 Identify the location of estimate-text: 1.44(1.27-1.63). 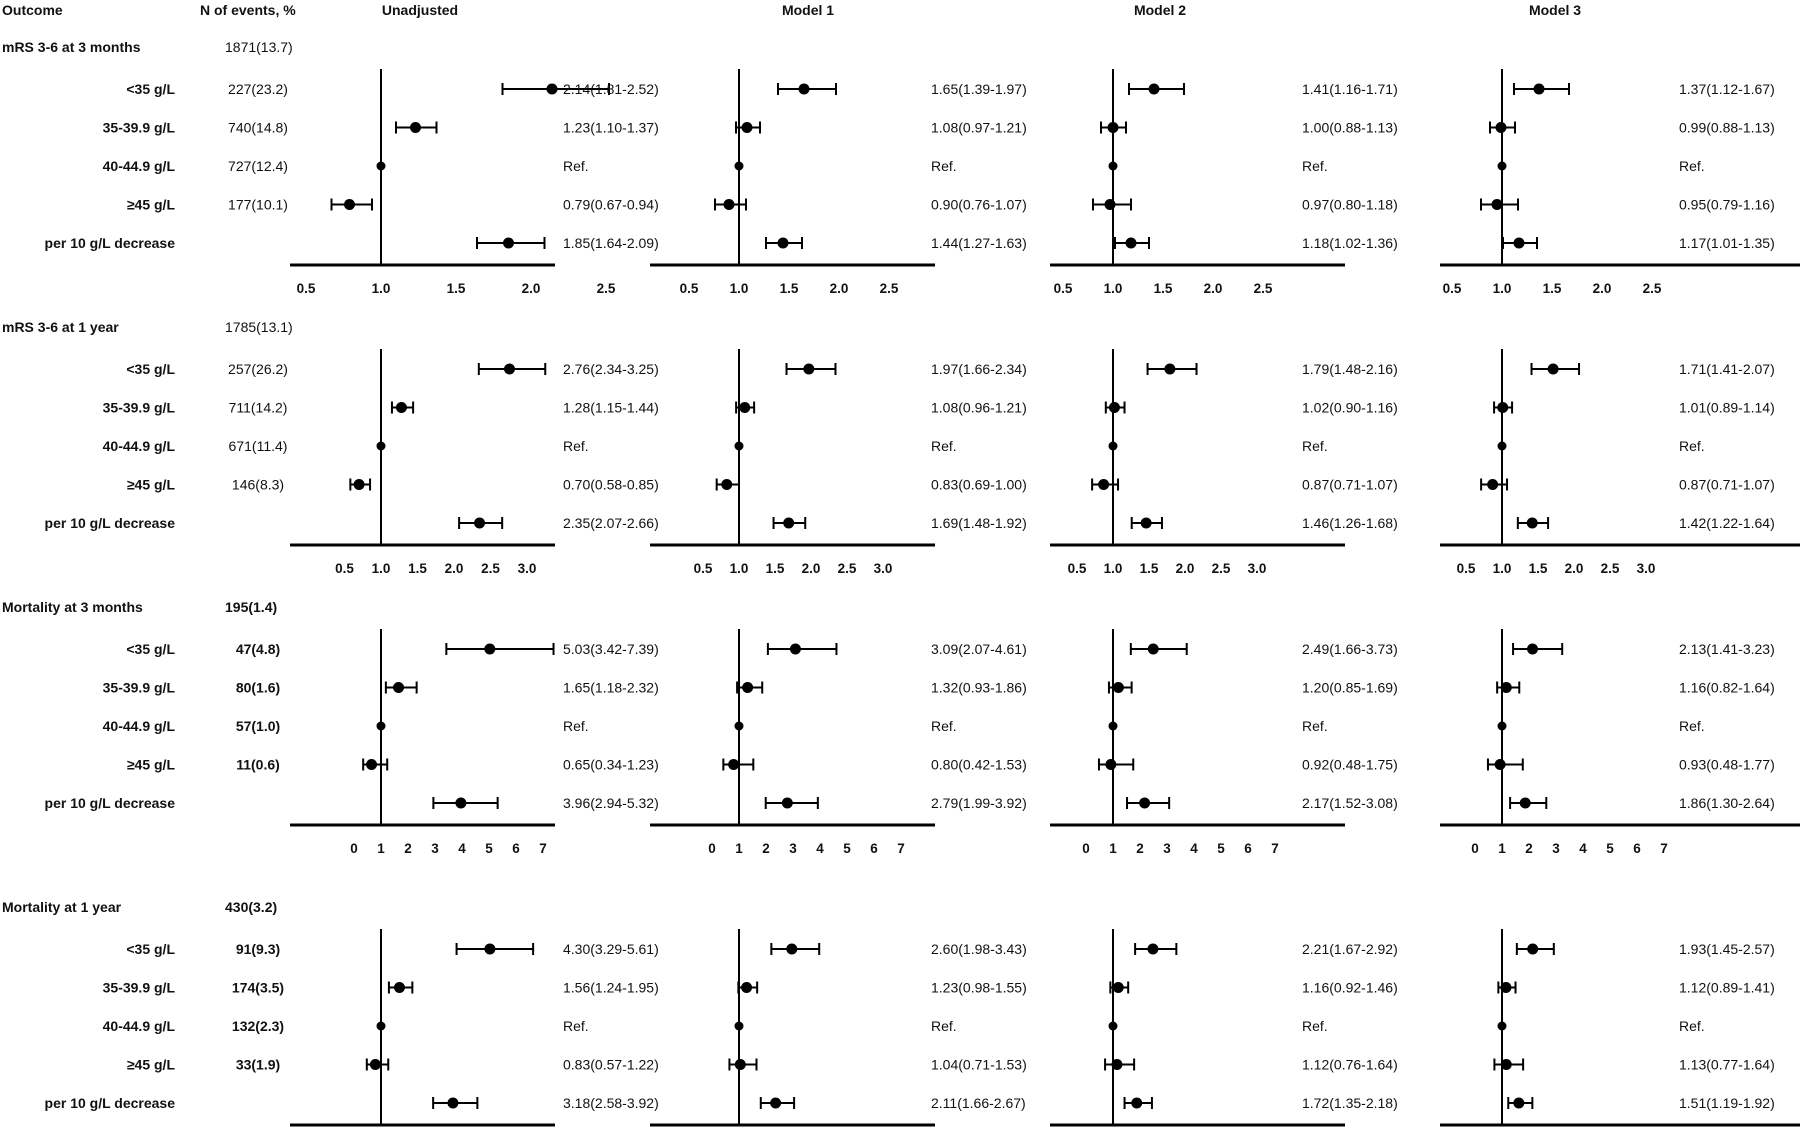
(979, 243).